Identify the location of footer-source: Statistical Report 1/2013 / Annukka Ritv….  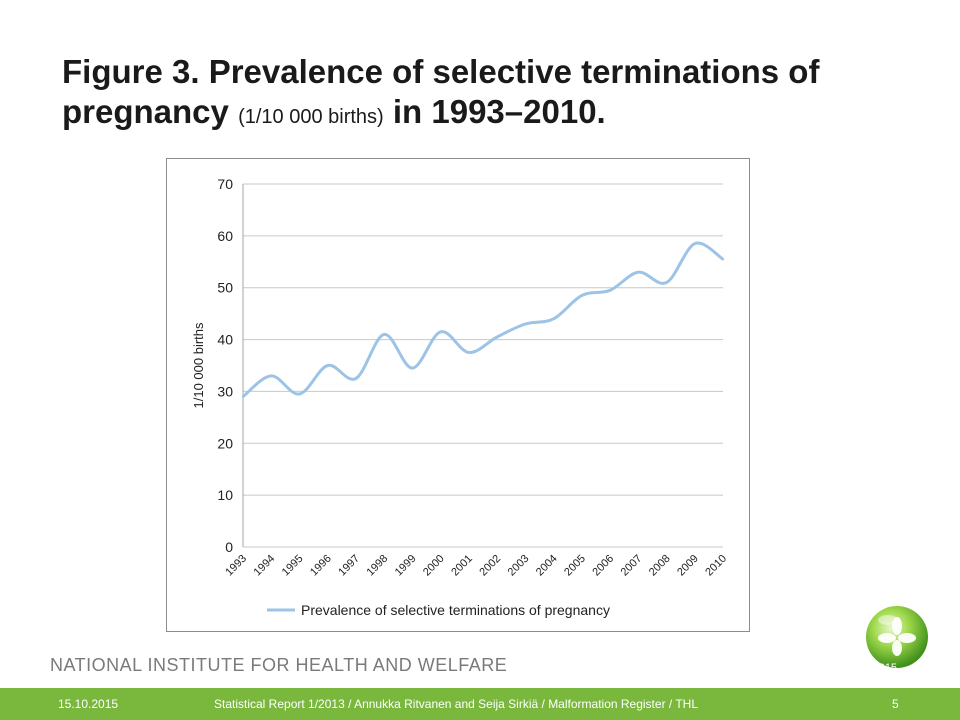
(456, 704).